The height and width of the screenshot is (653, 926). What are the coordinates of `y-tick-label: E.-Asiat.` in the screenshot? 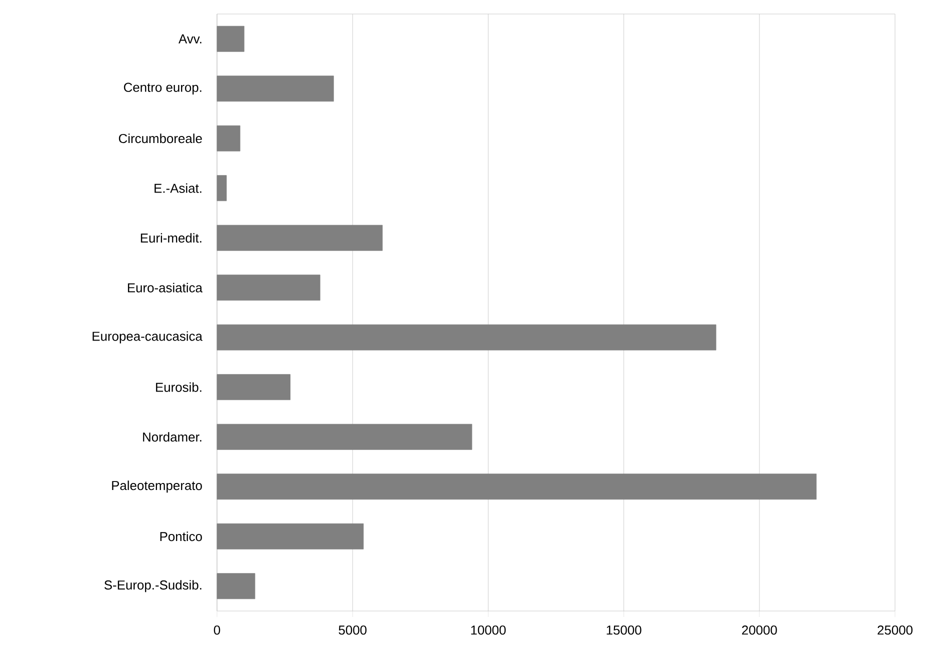 It's located at (178, 188).